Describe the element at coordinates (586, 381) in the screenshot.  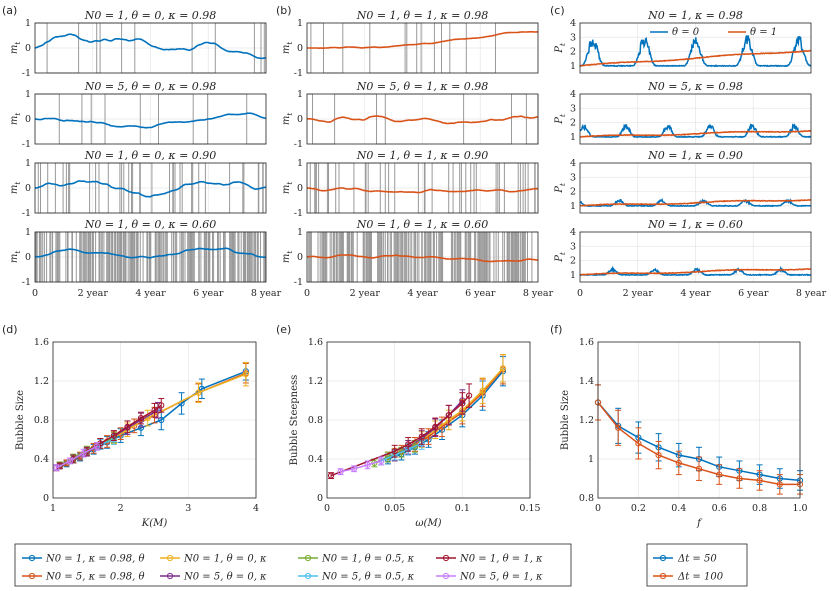
I see `y-tick-label: 1.4` at that location.